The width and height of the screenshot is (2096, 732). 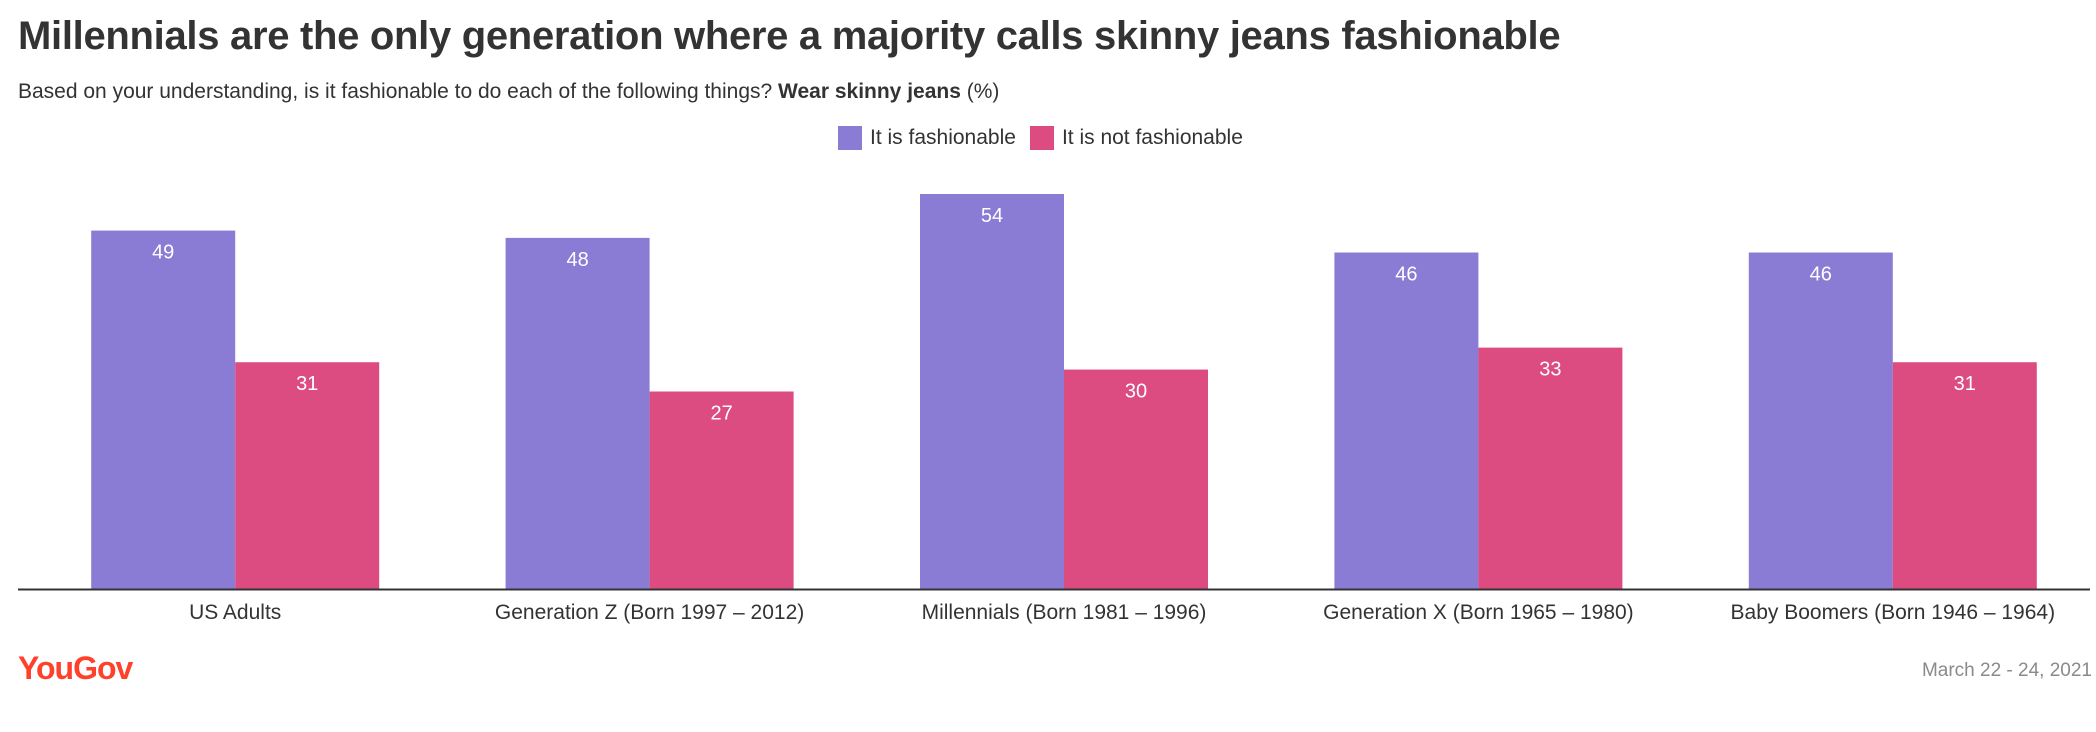 What do you see at coordinates (75, 668) in the screenshot?
I see `yougov-logo: YouGov` at bounding box center [75, 668].